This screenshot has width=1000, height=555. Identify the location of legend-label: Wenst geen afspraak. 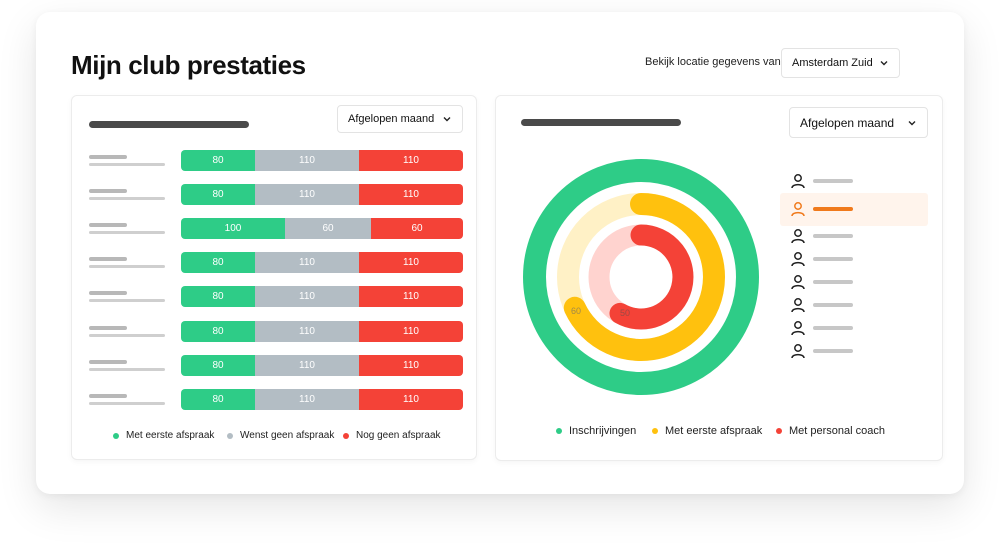
(287, 435).